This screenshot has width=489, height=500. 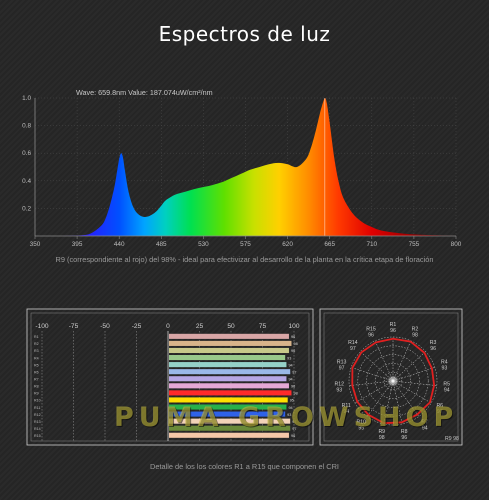 What do you see at coordinates (161, 244) in the screenshot?
I see `spectrum-x-tick-label: 485` at bounding box center [161, 244].